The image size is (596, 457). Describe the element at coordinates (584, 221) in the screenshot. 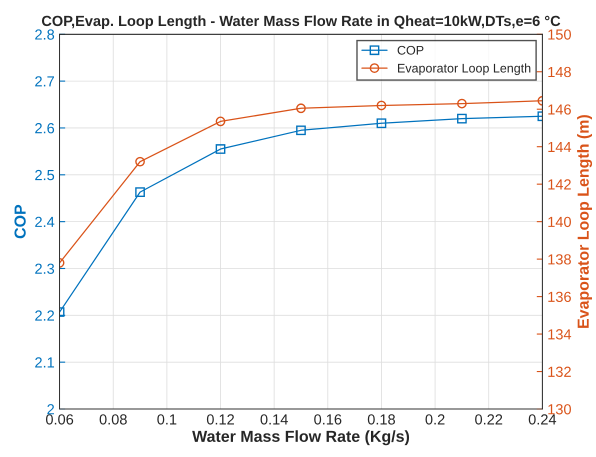

I see `y2-axis-title: Evaporator Loop Length (m)` at that location.